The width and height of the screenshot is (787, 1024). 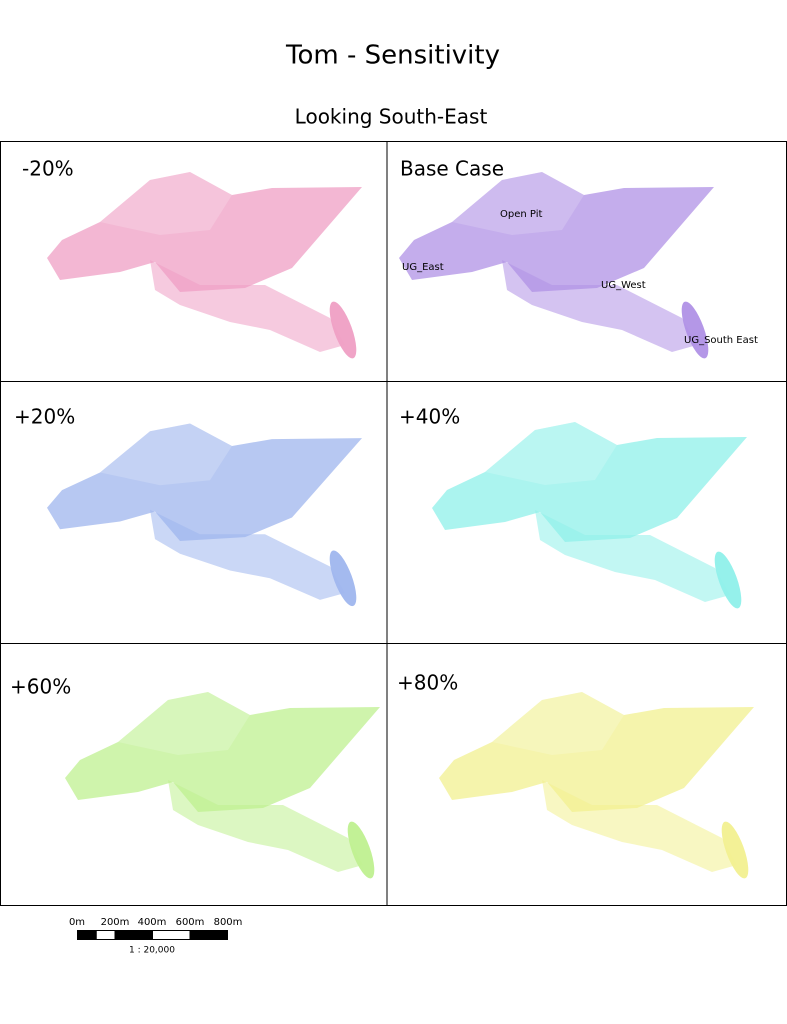 What do you see at coordinates (423, 267) in the screenshot?
I see `annotation: UG_East` at bounding box center [423, 267].